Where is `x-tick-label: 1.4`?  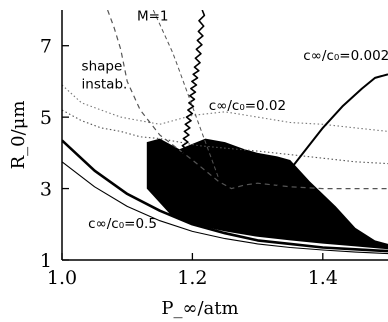
x-tick-label: 1.4 is located at coordinates (323, 278).